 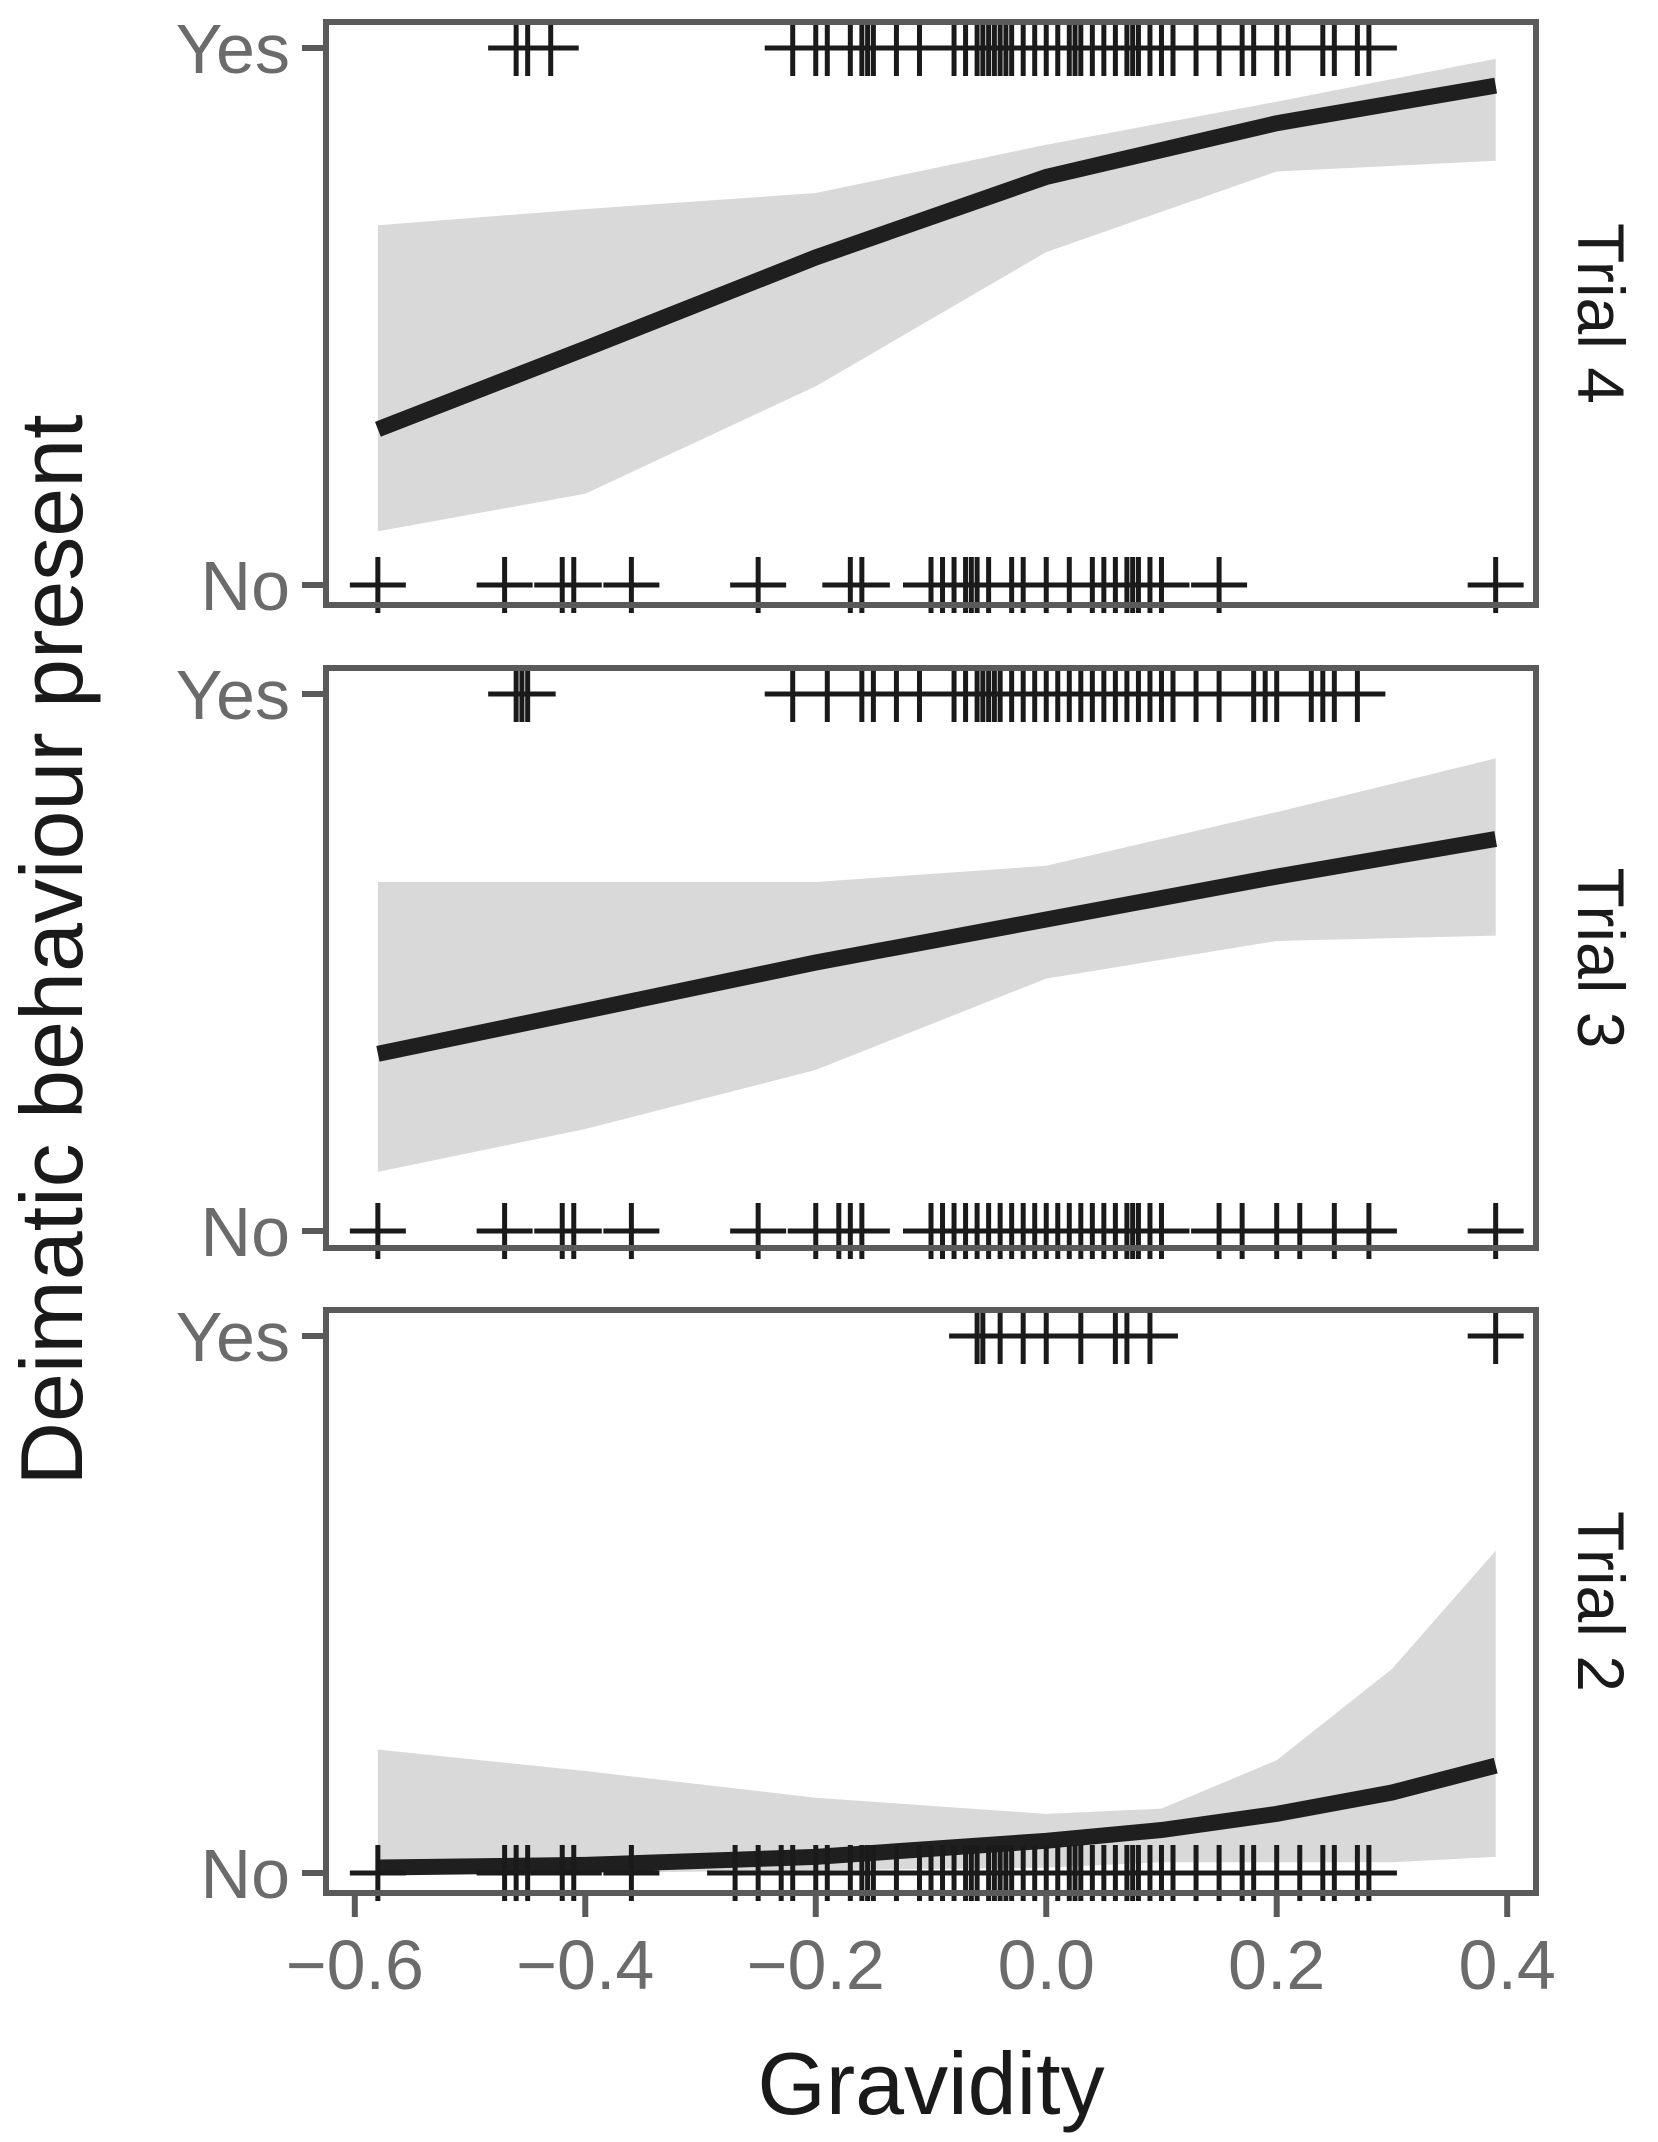 I want to click on facet-label-trial-3: Trial 3, so click(x=1601, y=958).